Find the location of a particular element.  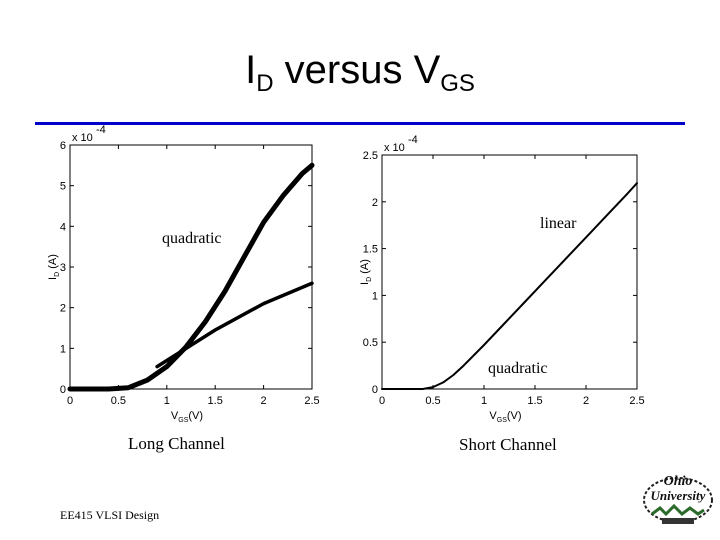

chart1-y-tick-label: 4 is located at coordinates (63, 227).